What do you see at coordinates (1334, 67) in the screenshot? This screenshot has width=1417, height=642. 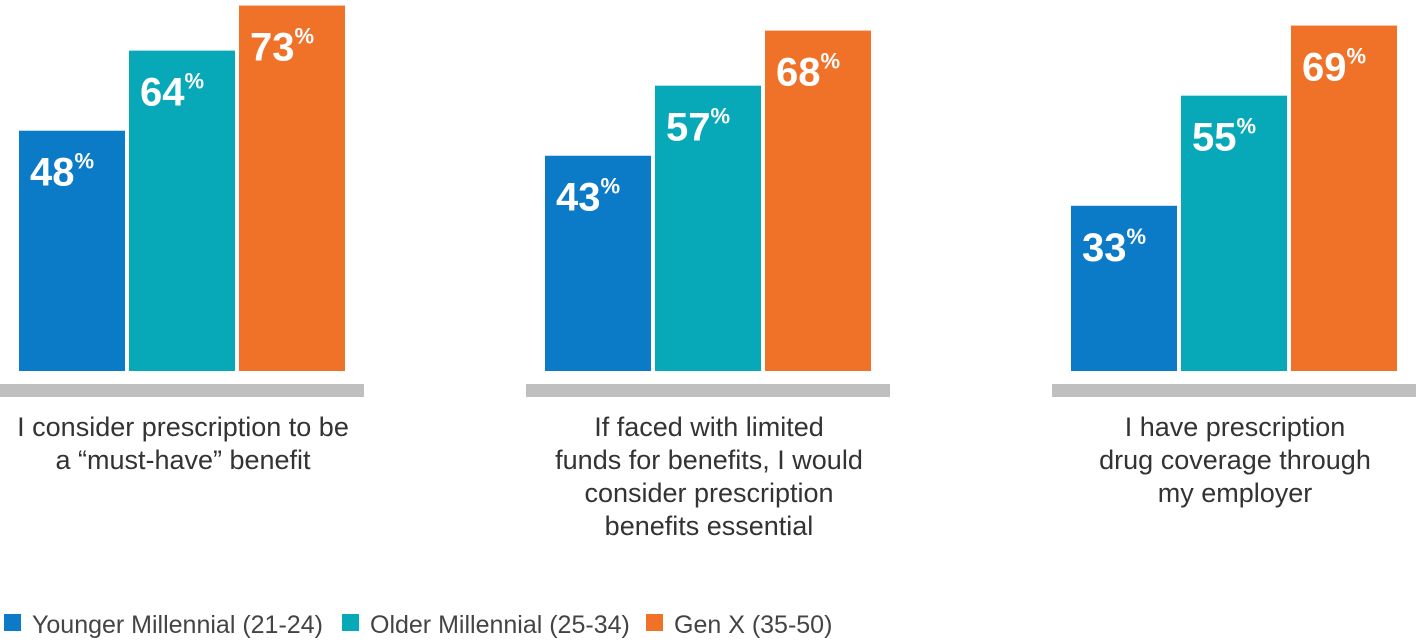 I see `data-label-employer-2: 69%` at bounding box center [1334, 67].